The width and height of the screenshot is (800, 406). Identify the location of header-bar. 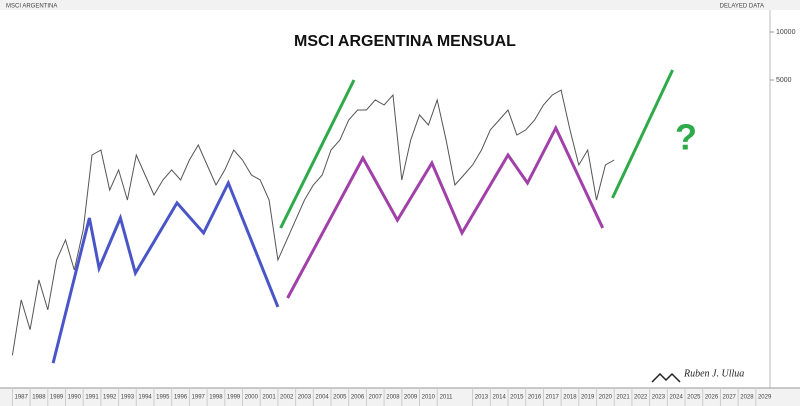
(400, 5).